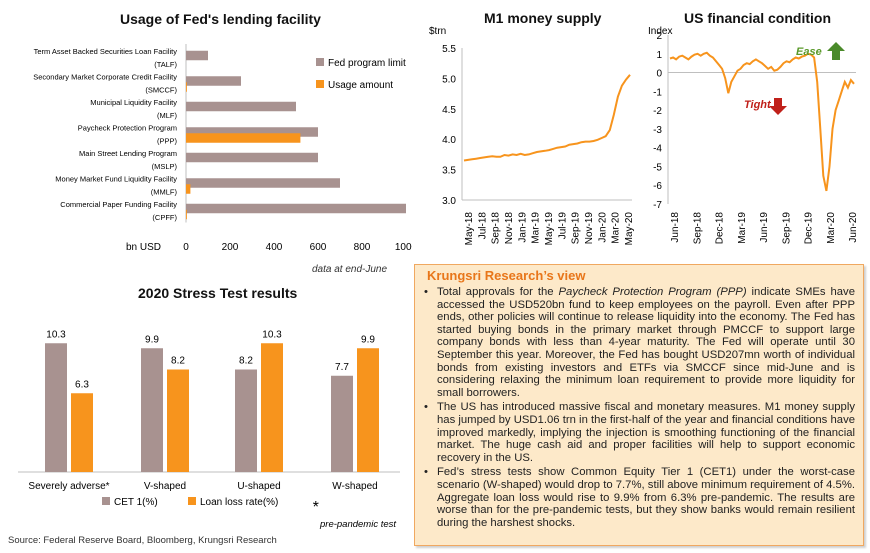 This screenshot has height=553, width=870. Describe the element at coordinates (272, 334) in the screenshot. I see `data-label: 10.3` at that location.